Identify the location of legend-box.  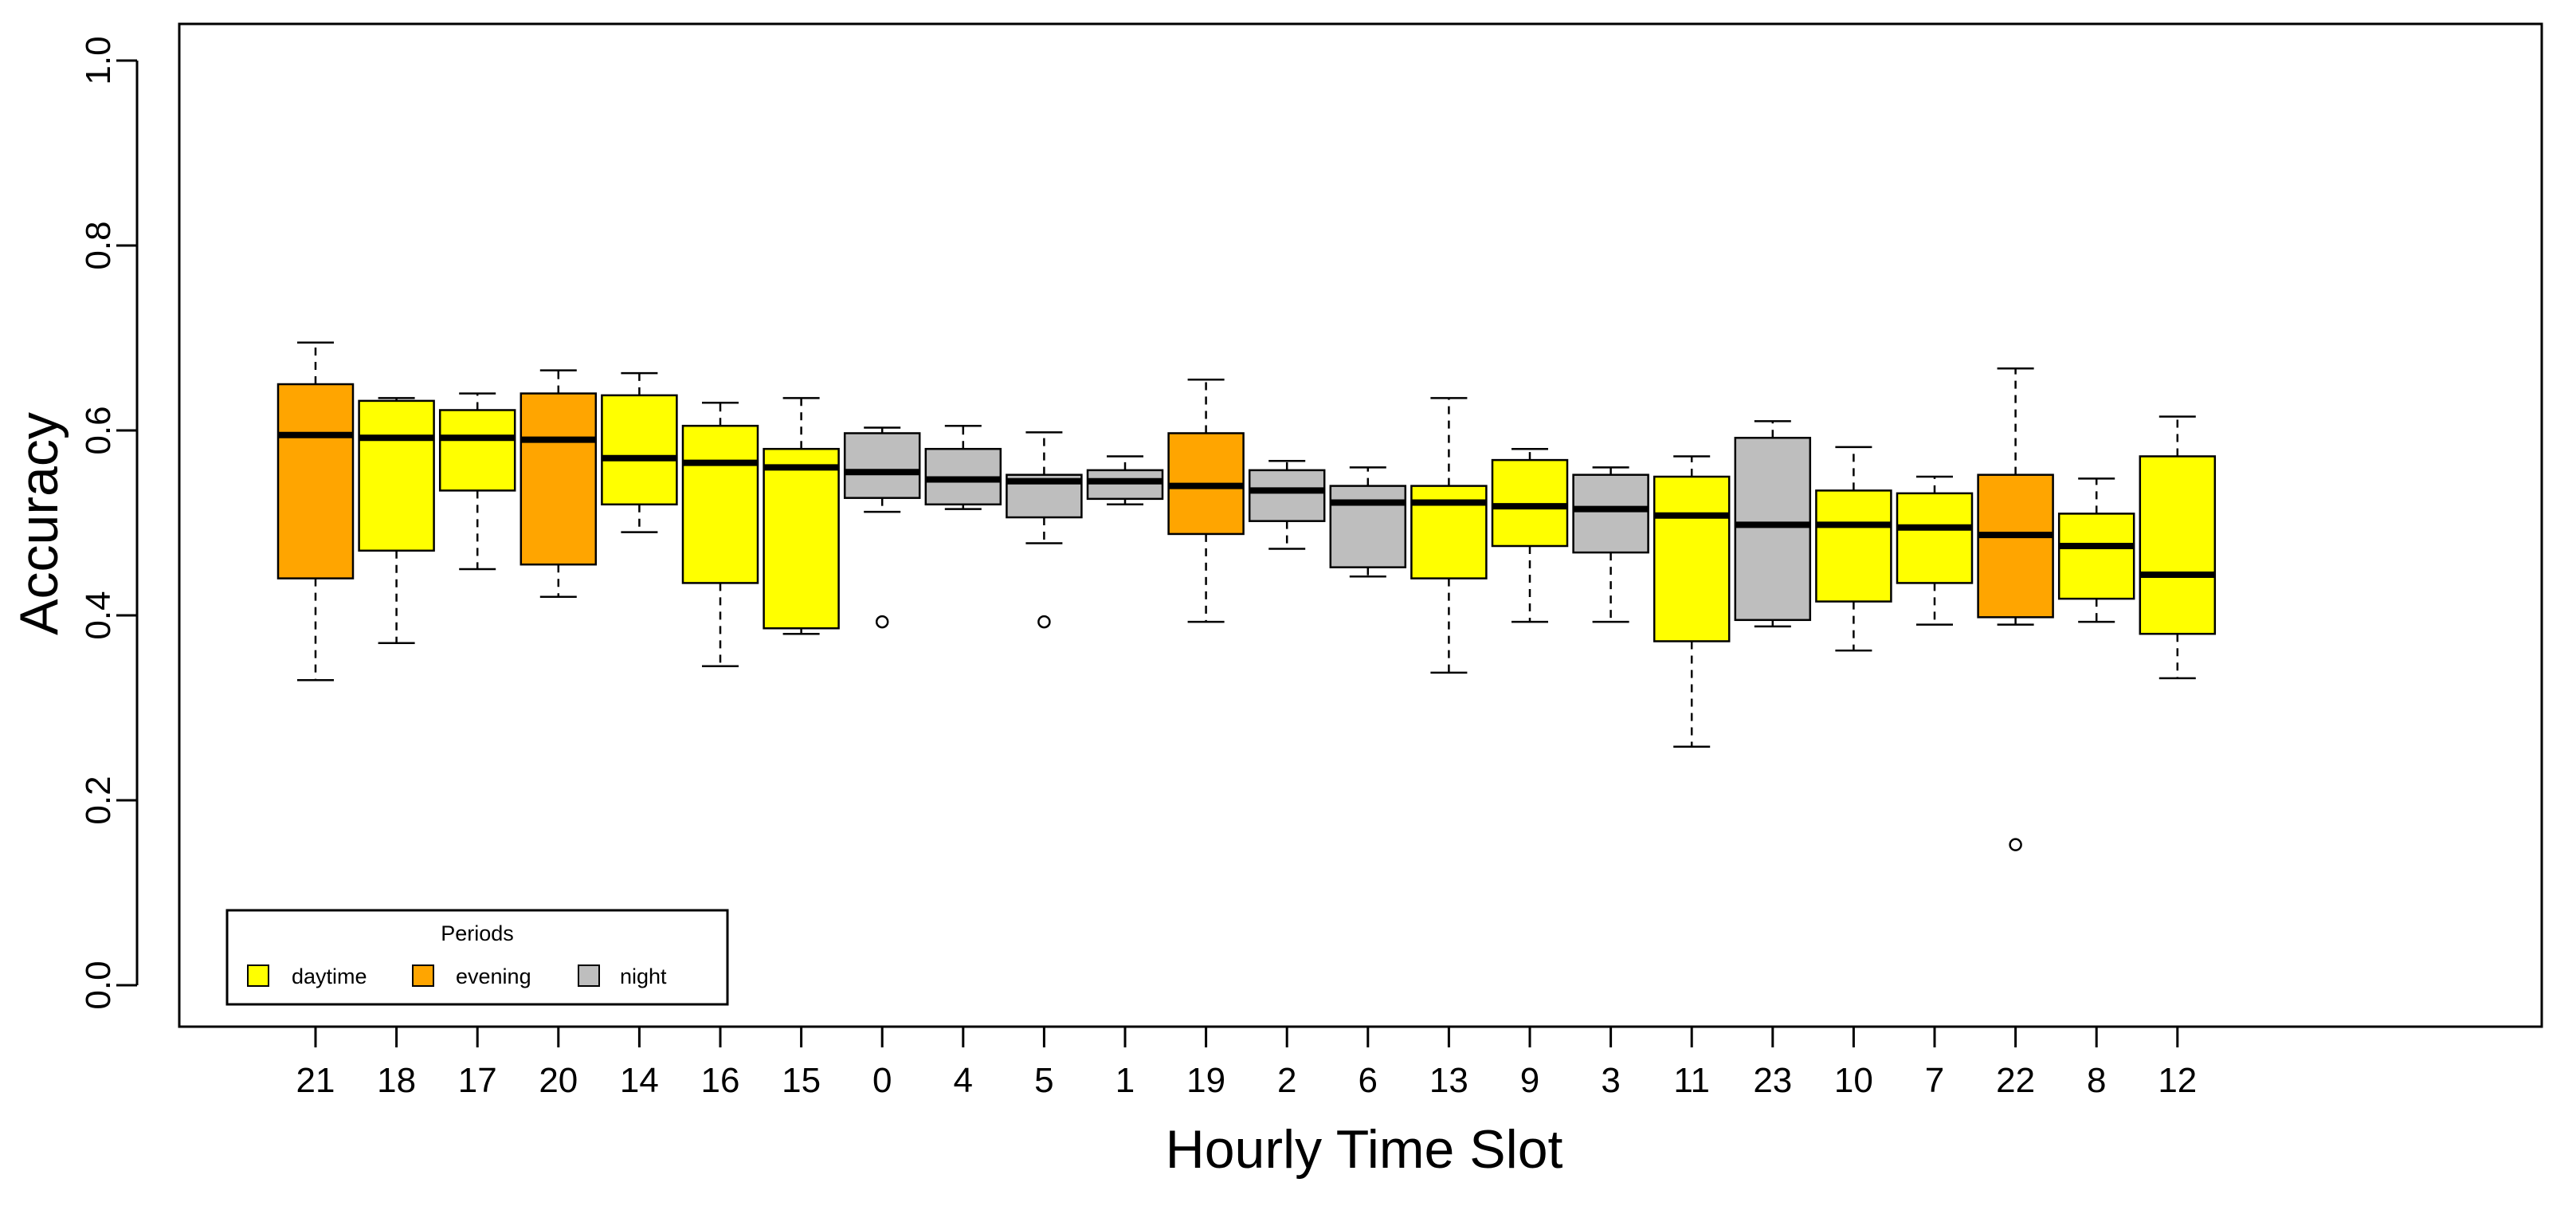
(477, 957).